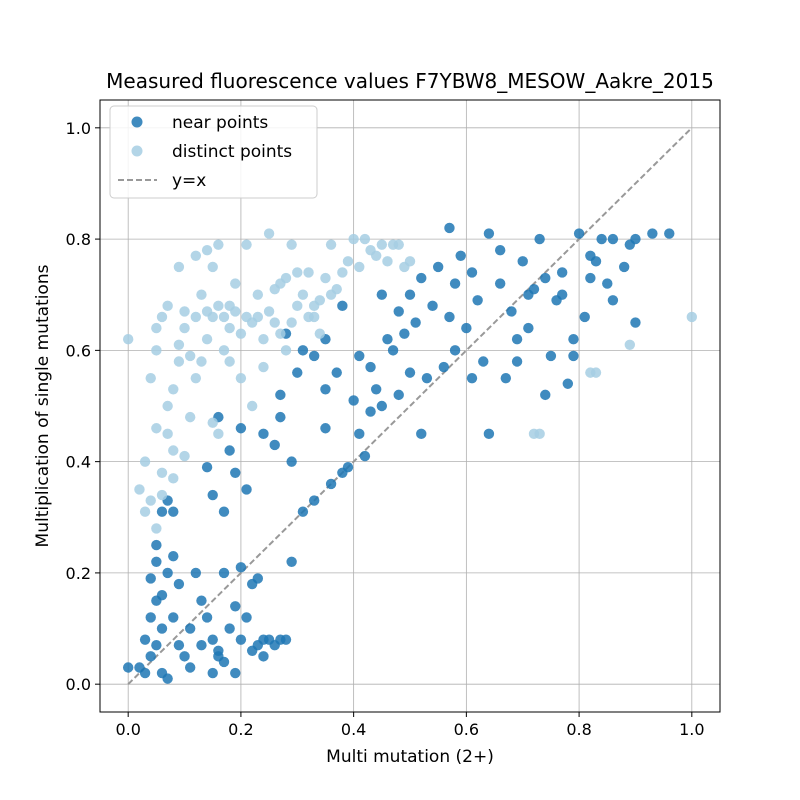 This screenshot has height=800, width=800. Describe the element at coordinates (213, 152) in the screenshot. I see `legend: near points distinct points y=x` at that location.